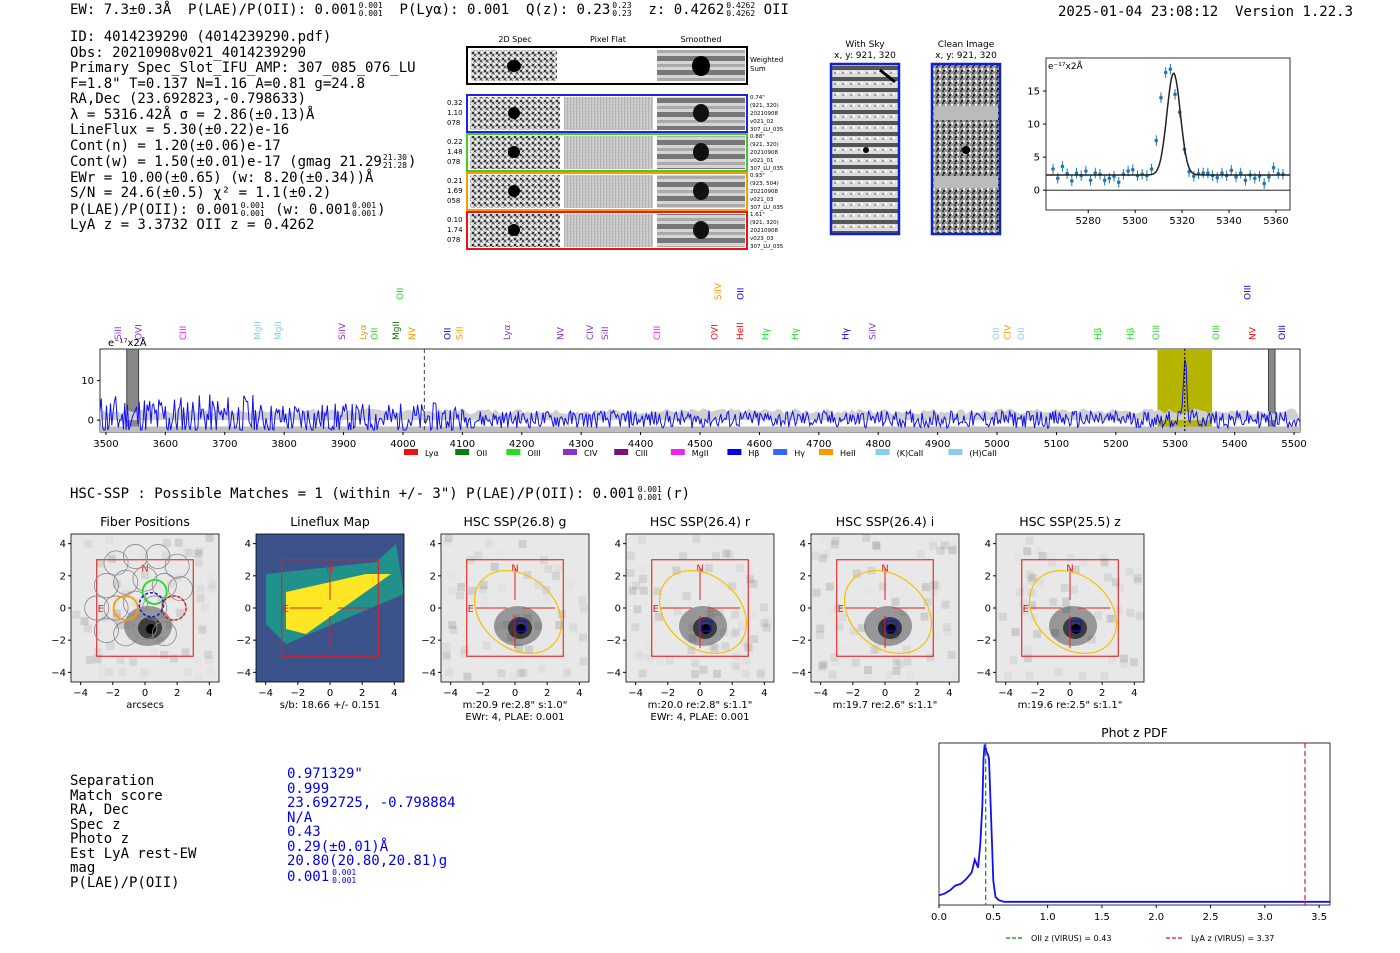 The width and height of the screenshot is (1400, 953). I want to click on cutout-2d-source, so click(514, 230).